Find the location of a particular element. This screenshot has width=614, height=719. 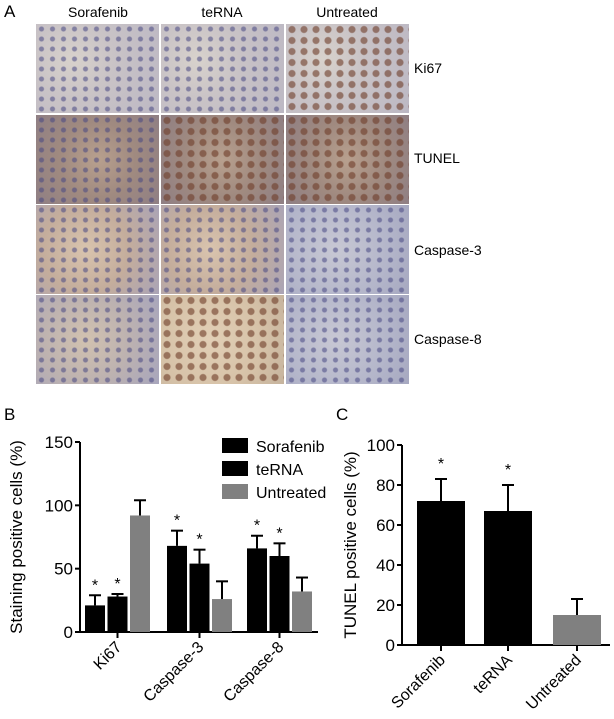

panel-a-letter: A is located at coordinates (10, 11).